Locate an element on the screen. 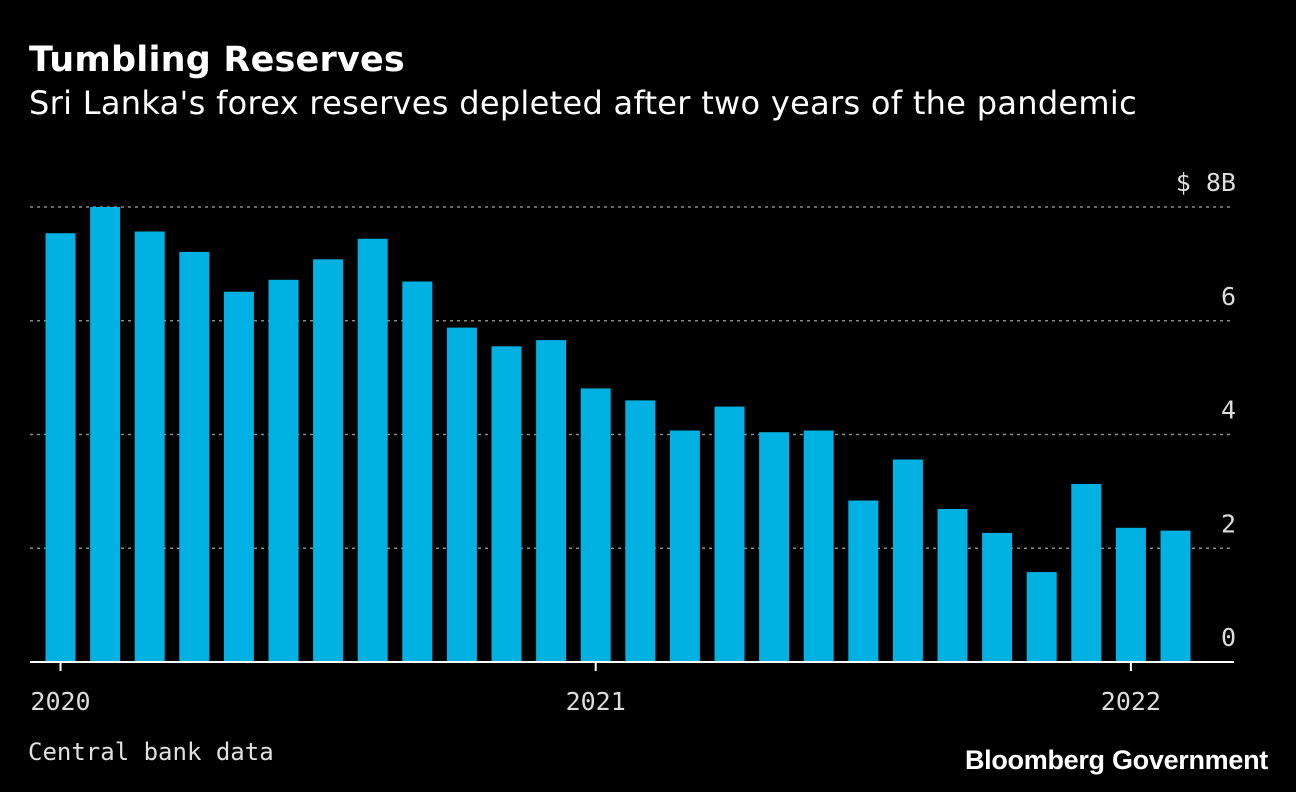 Image resolution: width=1296 pixels, height=792 pixels. y-tick-label: 4 is located at coordinates (1228, 410).